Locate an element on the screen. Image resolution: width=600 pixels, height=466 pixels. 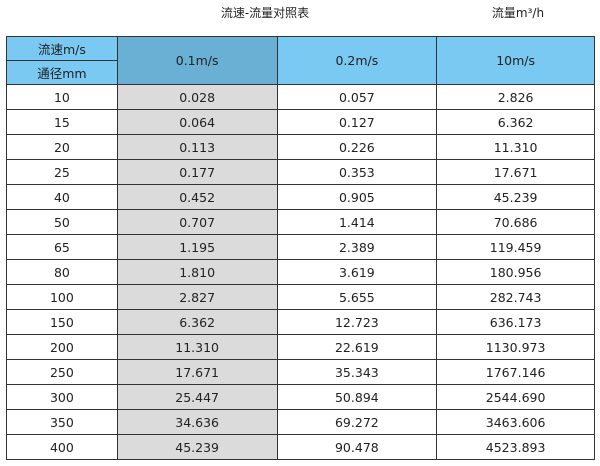
flow-cell: 3.619 is located at coordinates (357, 272).